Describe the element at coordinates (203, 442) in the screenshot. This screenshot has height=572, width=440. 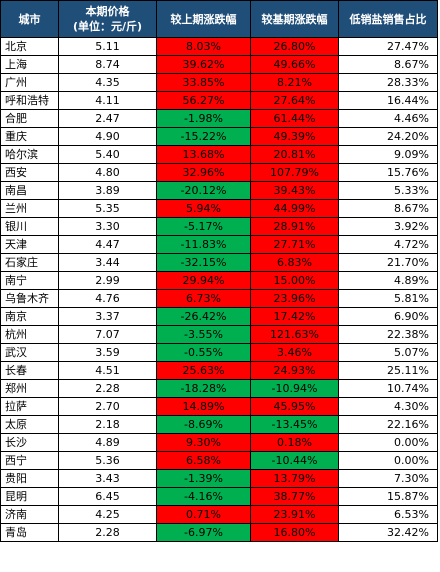
I see `mom-change-cell: 9.30%` at that location.